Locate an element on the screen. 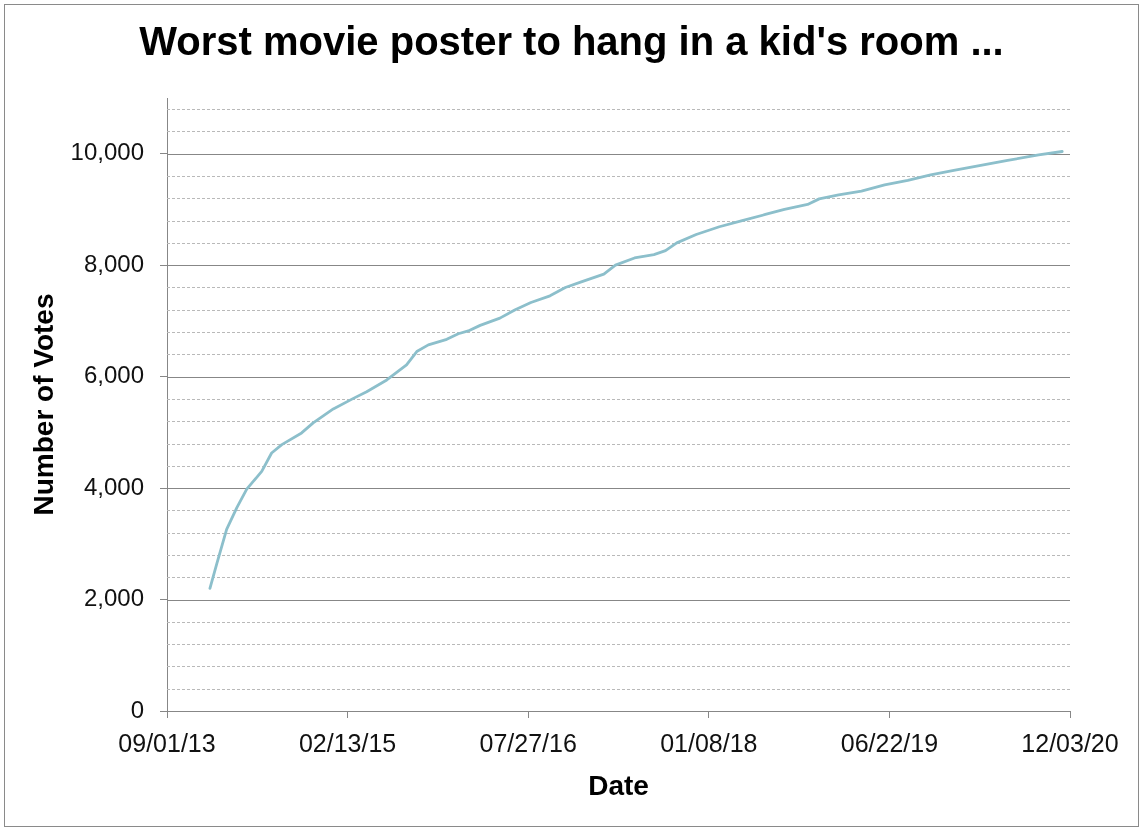  x-tick-label: 09/01/13 is located at coordinates (167, 742).